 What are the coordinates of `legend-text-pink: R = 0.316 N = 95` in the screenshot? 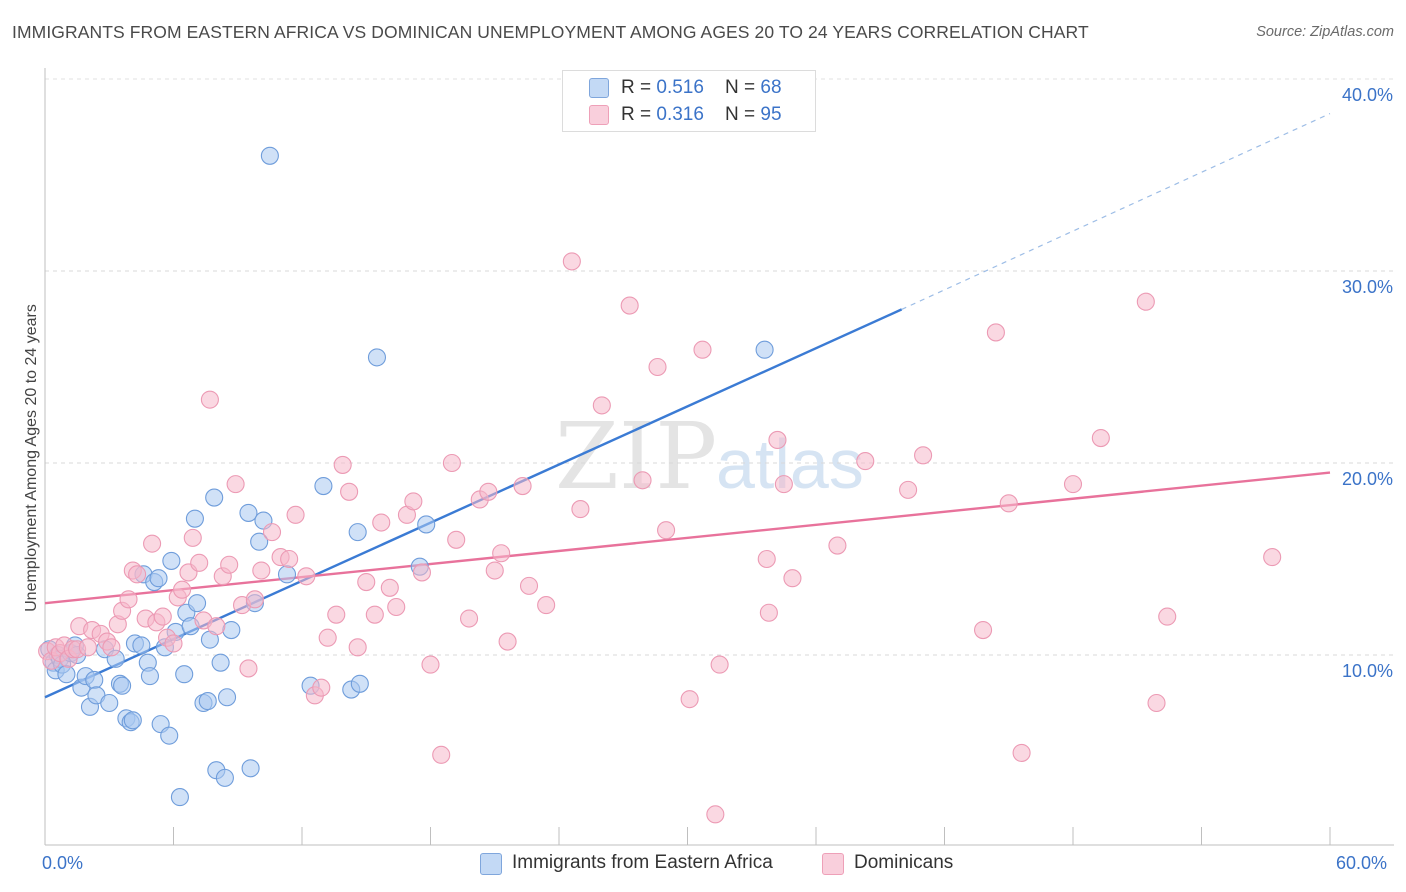 It's located at (701, 115).